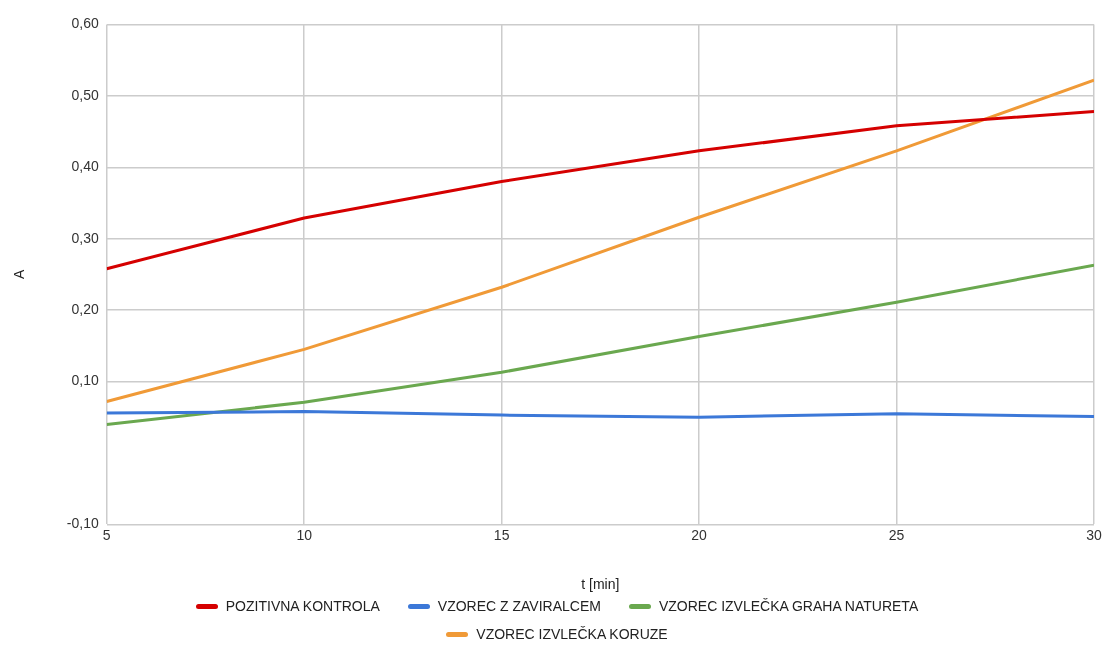  What do you see at coordinates (85, 308) in the screenshot?
I see `y-tick-label: 0,20` at bounding box center [85, 308].